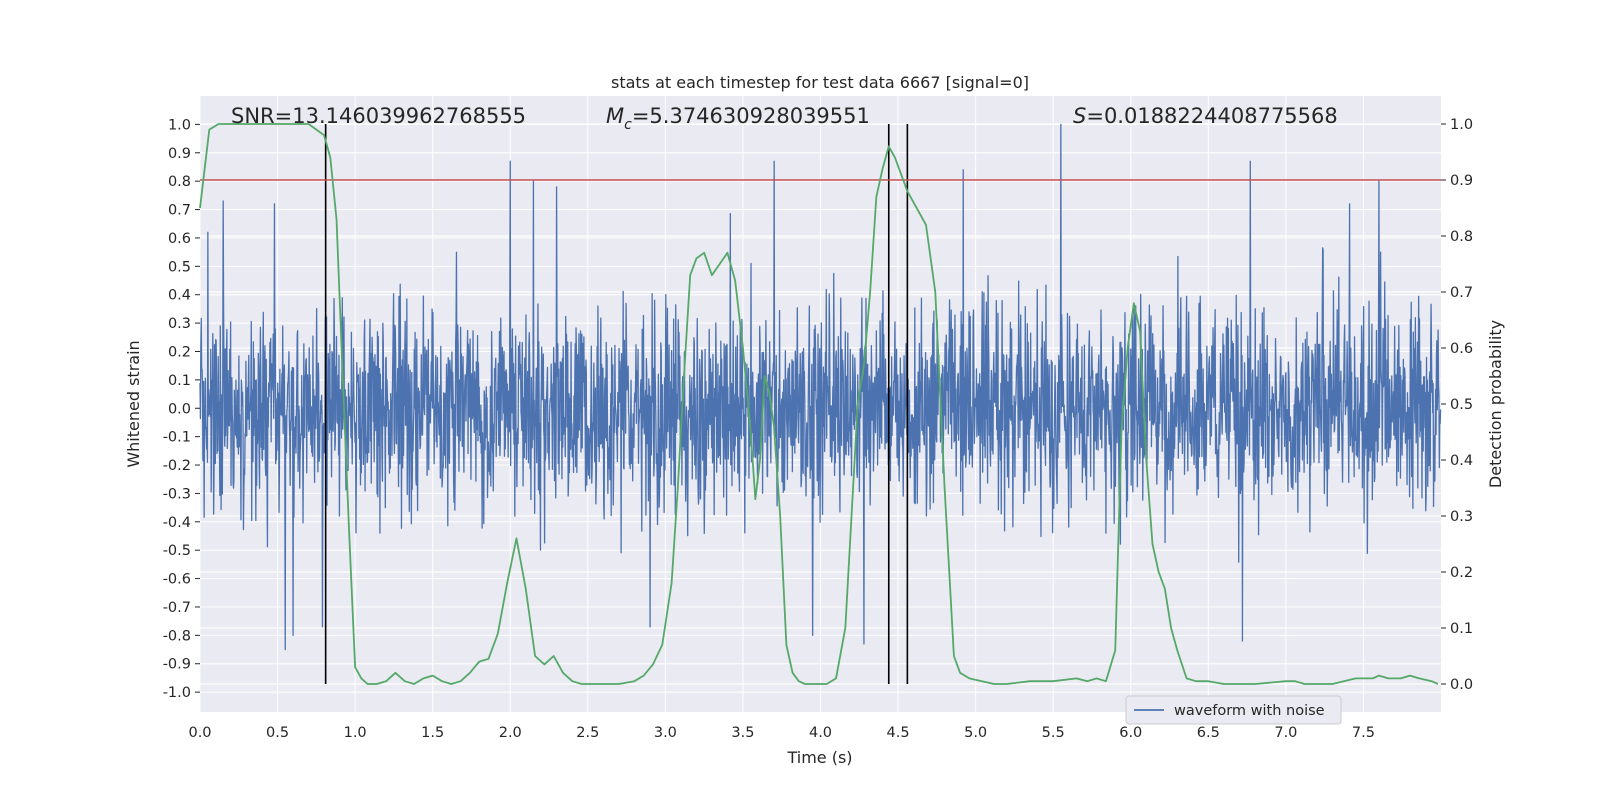 The width and height of the screenshot is (1600, 800). I want to click on x-tick-label: 7.5, so click(1363, 733).